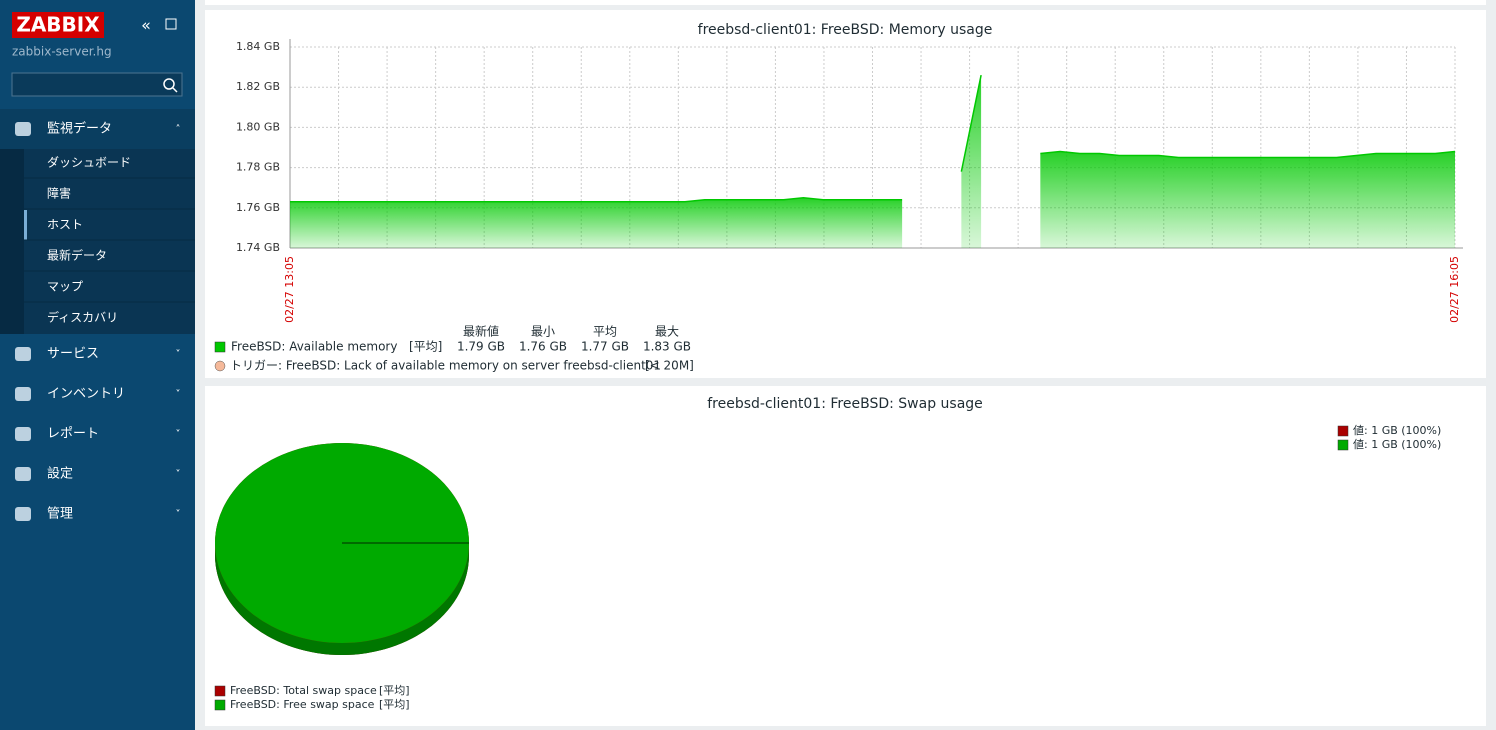 This screenshot has height=730, width=1496. Describe the element at coordinates (220, 366) in the screenshot. I see `trigger-swatch` at that location.